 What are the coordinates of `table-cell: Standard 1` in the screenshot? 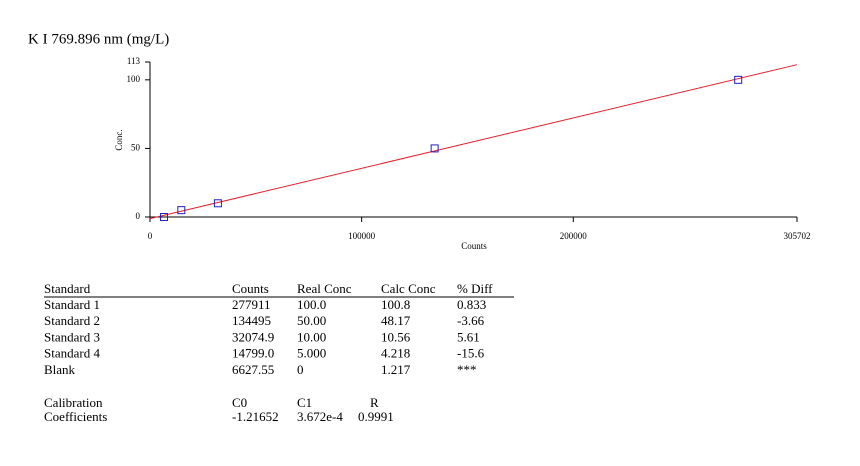 It's located at (72, 304).